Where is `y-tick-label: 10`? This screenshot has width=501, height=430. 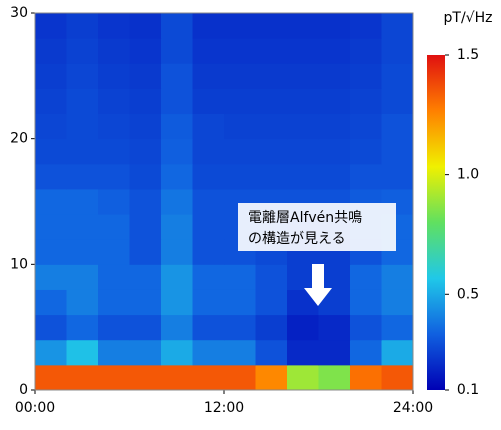 y-tick-label: 10 is located at coordinates (19, 264).